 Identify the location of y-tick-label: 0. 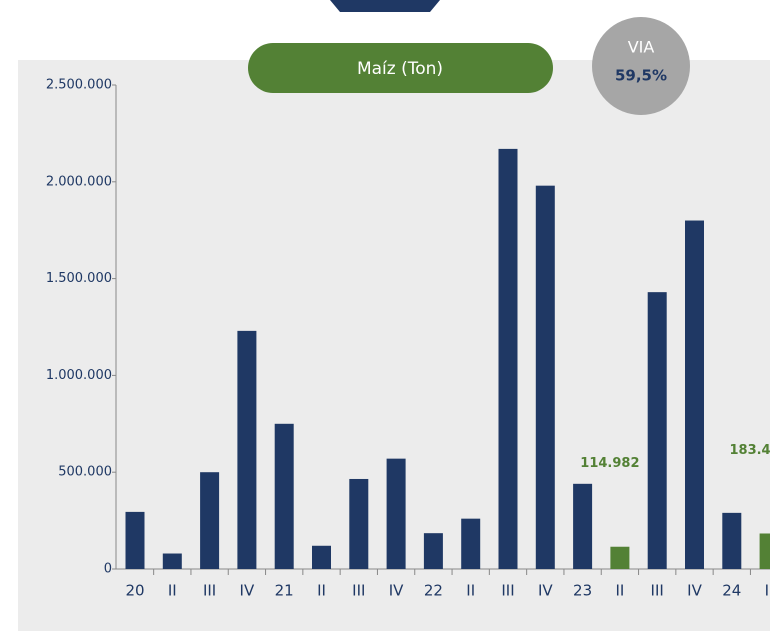
(108, 569).